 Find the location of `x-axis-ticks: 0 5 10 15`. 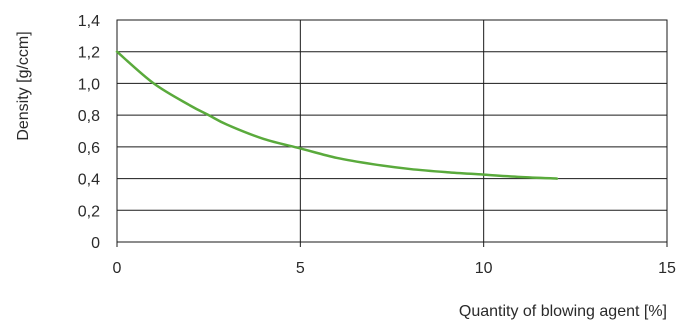

x-axis-ticks: 0 5 10 15 is located at coordinates (394, 268).